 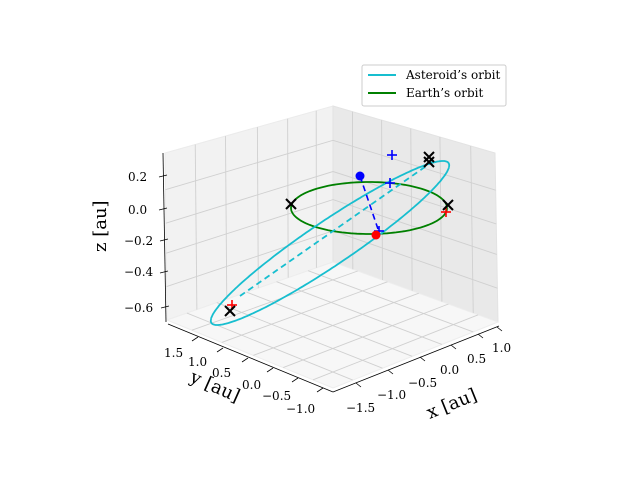 I want to click on z-tick-label: −0.6, so click(x=138, y=308).